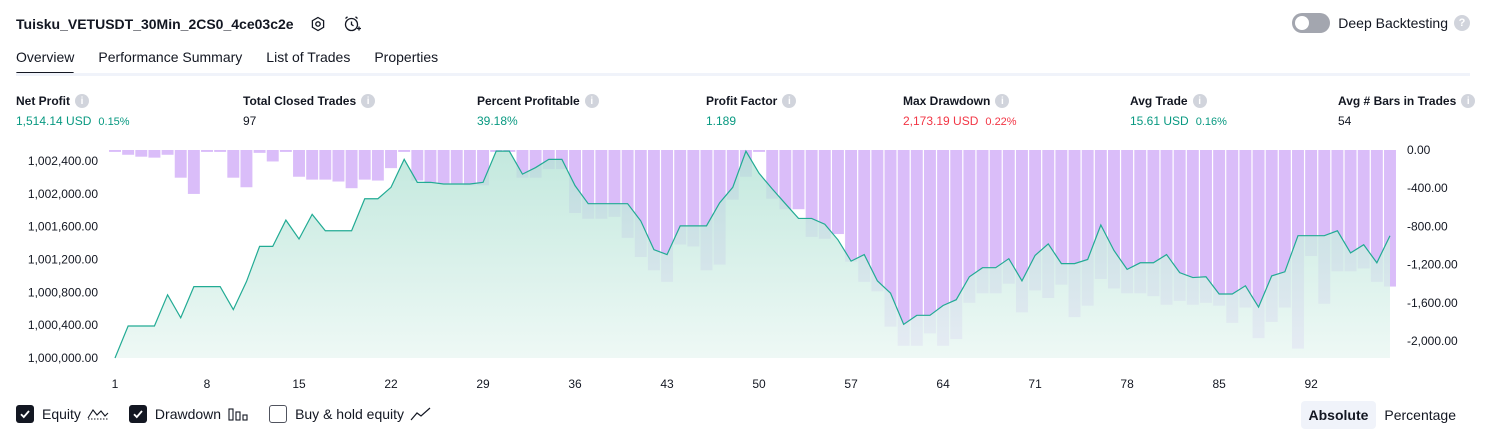 The height and width of the screenshot is (438, 1486). What do you see at coordinates (391, 384) in the screenshot?
I see `x-tick-label: 22` at bounding box center [391, 384].